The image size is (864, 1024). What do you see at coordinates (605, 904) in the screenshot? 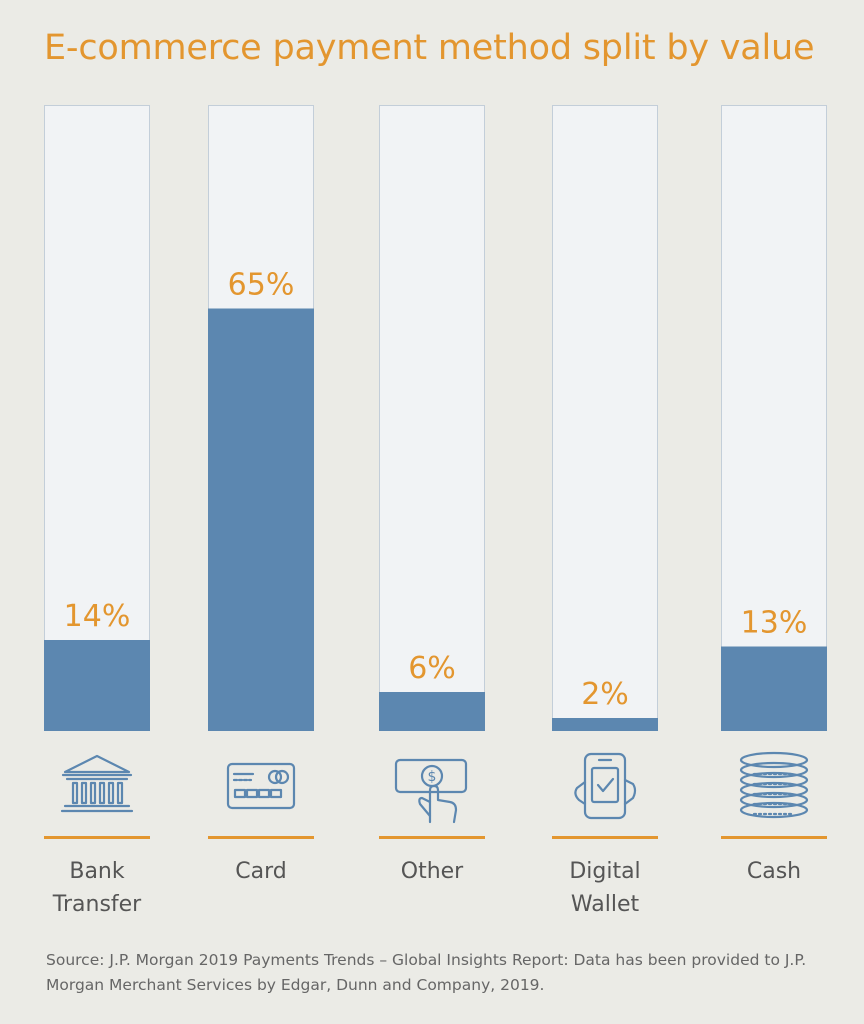
I see `category-label: Wallet` at bounding box center [605, 904].